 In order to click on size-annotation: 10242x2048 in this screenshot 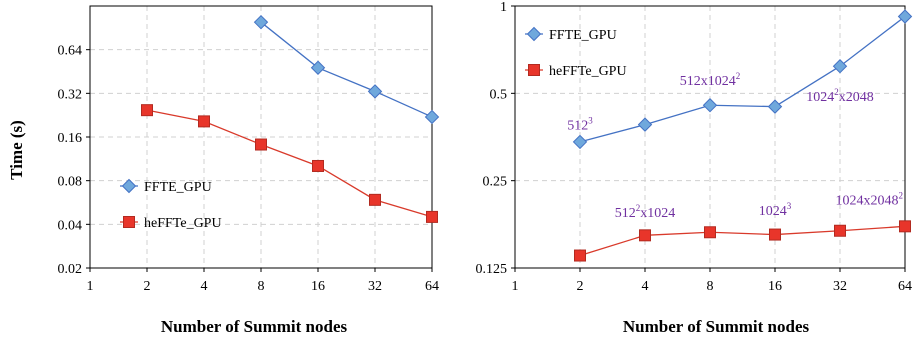, I will do `click(840, 96)`.